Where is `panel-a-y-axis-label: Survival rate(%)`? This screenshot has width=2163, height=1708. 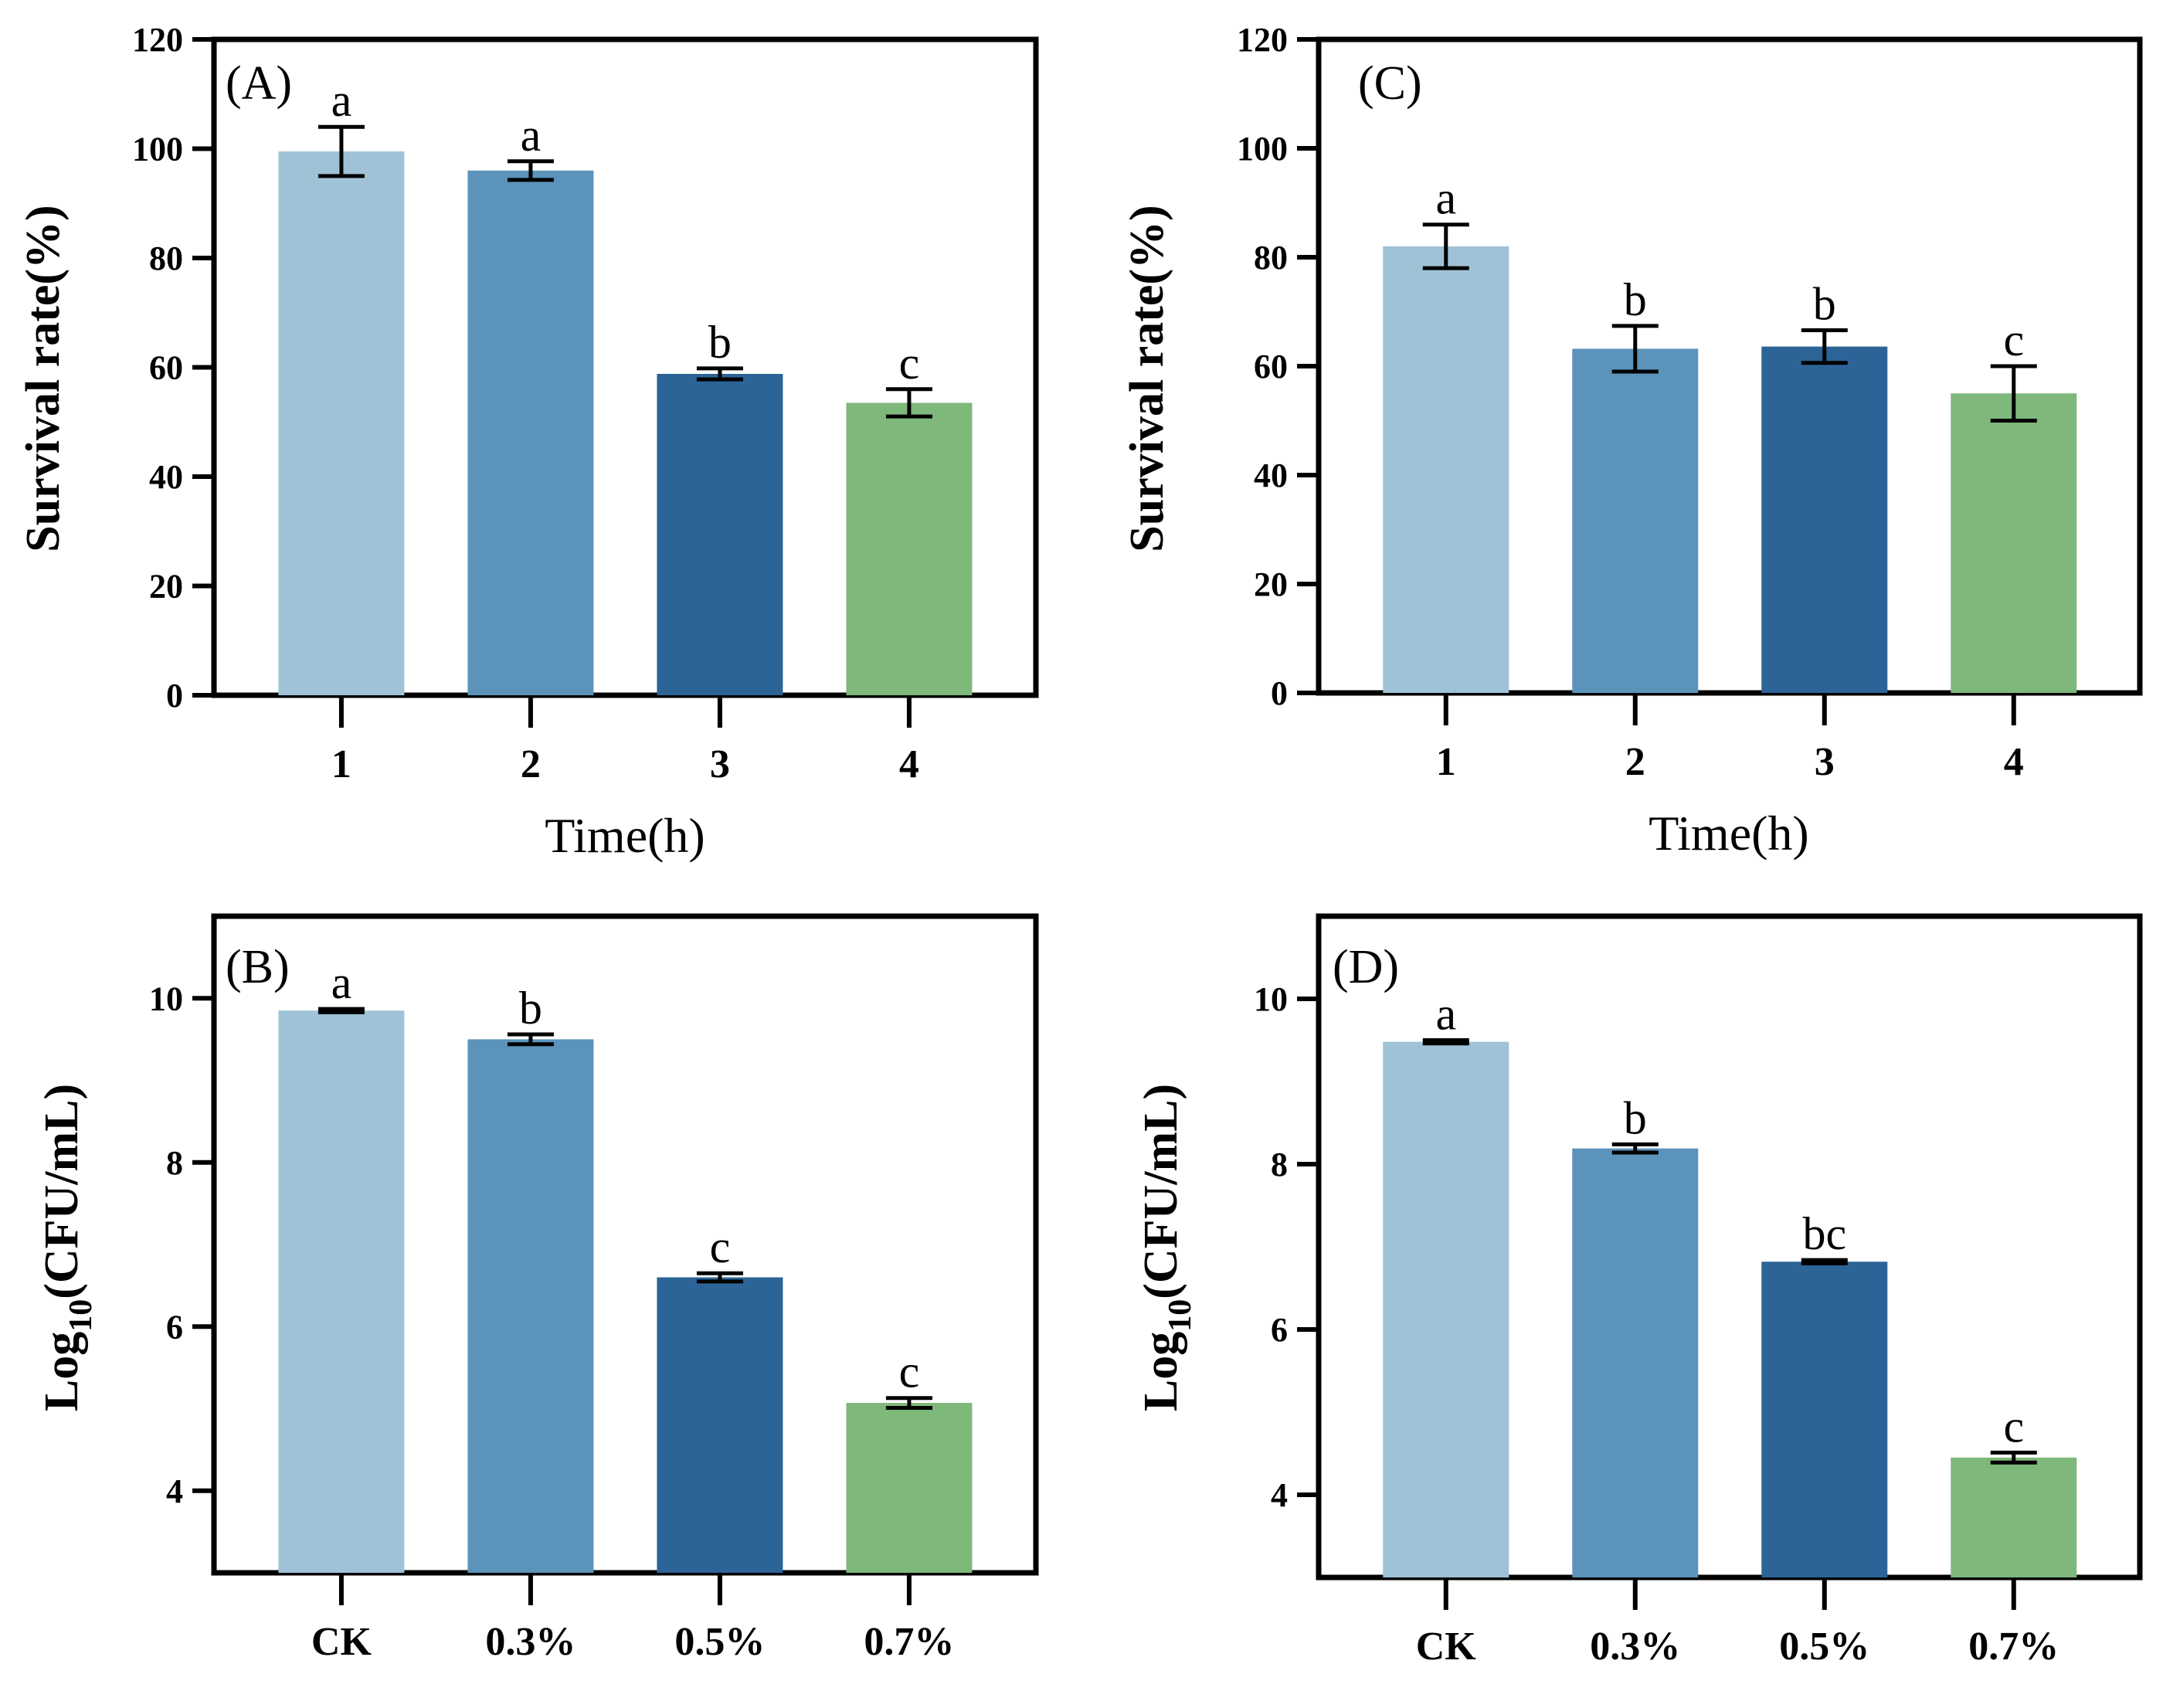
panel-a-y-axis-label: Survival rate(%) is located at coordinates (43, 379).